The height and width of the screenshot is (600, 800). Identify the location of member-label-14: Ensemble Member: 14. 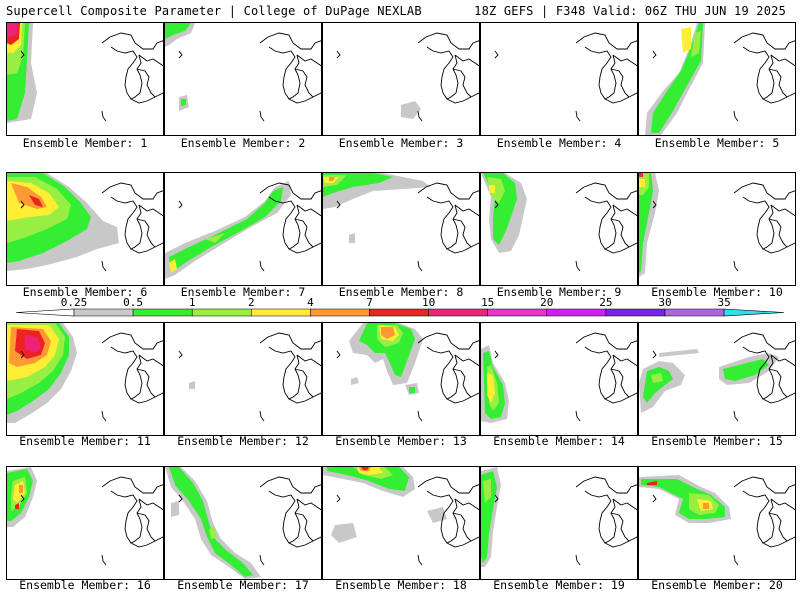
(559, 441).